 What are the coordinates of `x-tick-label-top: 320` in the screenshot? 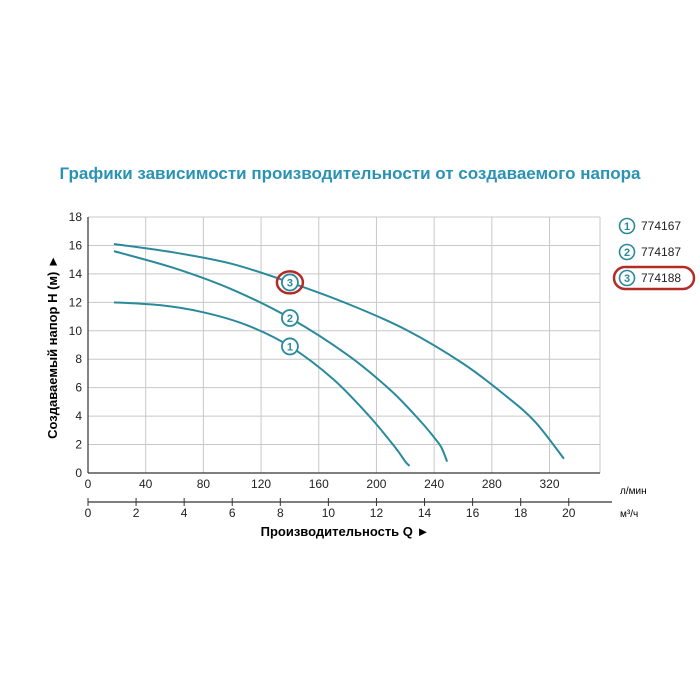 It's located at (550, 484).